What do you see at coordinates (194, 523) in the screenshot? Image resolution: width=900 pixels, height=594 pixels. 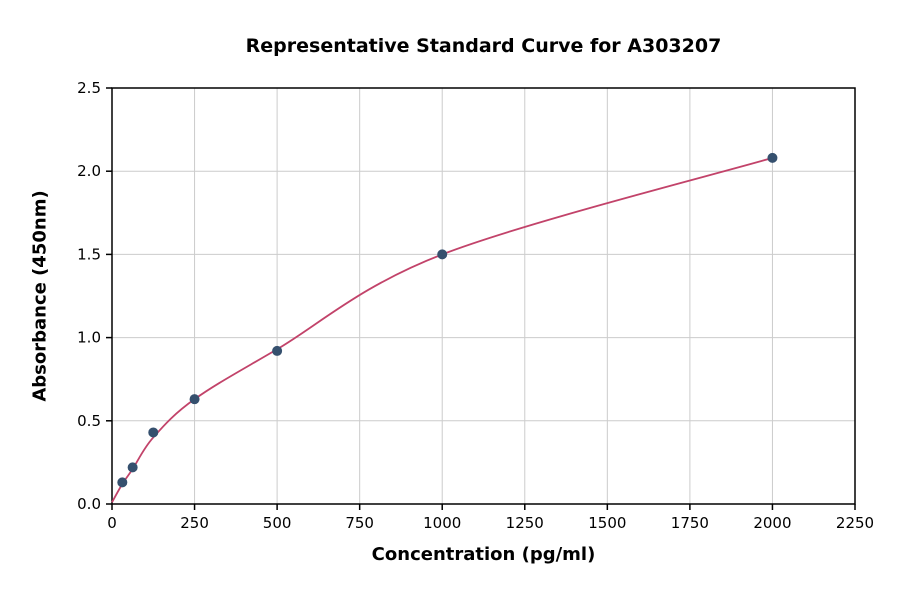 I see `x-tick-label: 250` at bounding box center [194, 523].